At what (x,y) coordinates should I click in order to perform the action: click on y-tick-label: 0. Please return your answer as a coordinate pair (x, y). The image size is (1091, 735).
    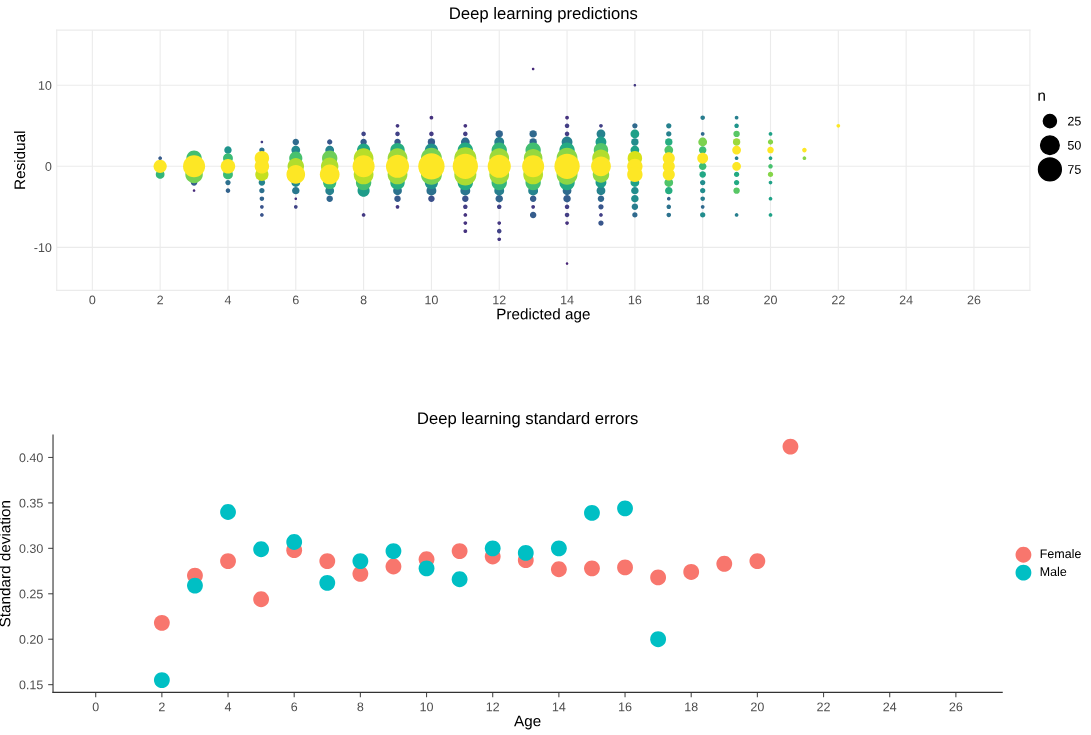
    Looking at the image, I should click on (48, 166).